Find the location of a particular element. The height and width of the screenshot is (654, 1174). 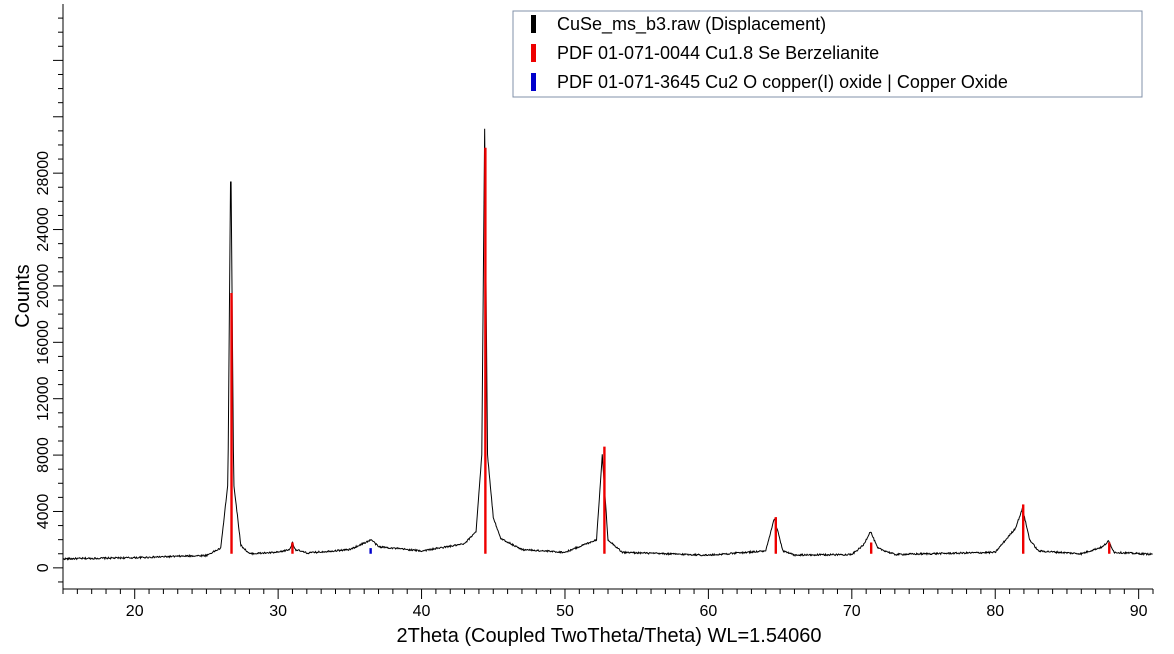

y-tick-label: 0 is located at coordinates (43, 567).